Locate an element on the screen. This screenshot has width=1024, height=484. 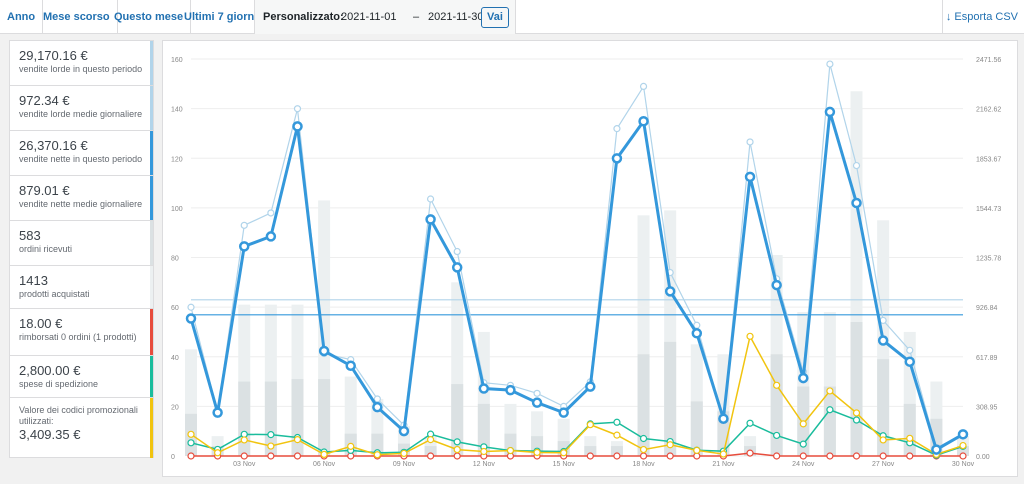
stat-value: 2,800.00 € is located at coordinates (50, 370).